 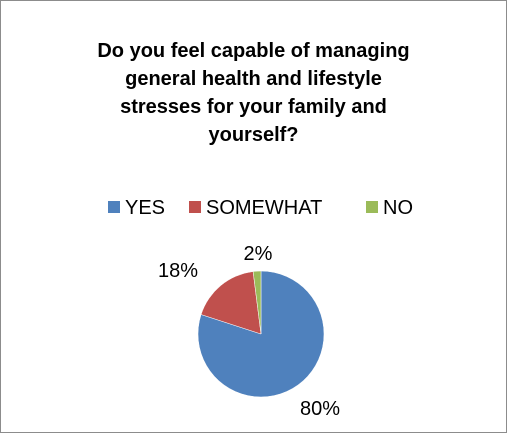 I want to click on pie-slices, so click(x=261, y=334).